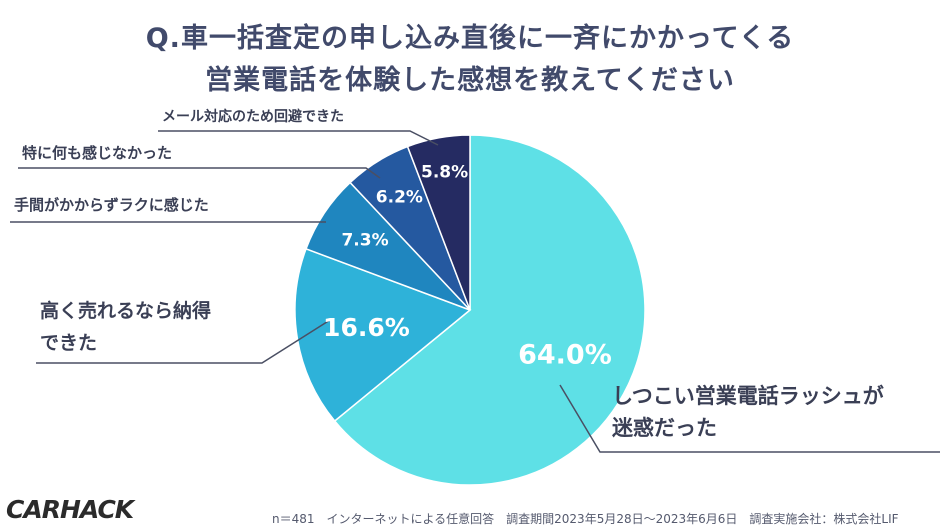 The height and width of the screenshot is (529, 940). What do you see at coordinates (444, 172) in the screenshot?
I see `percent-label-5: 5.8%` at bounding box center [444, 172].